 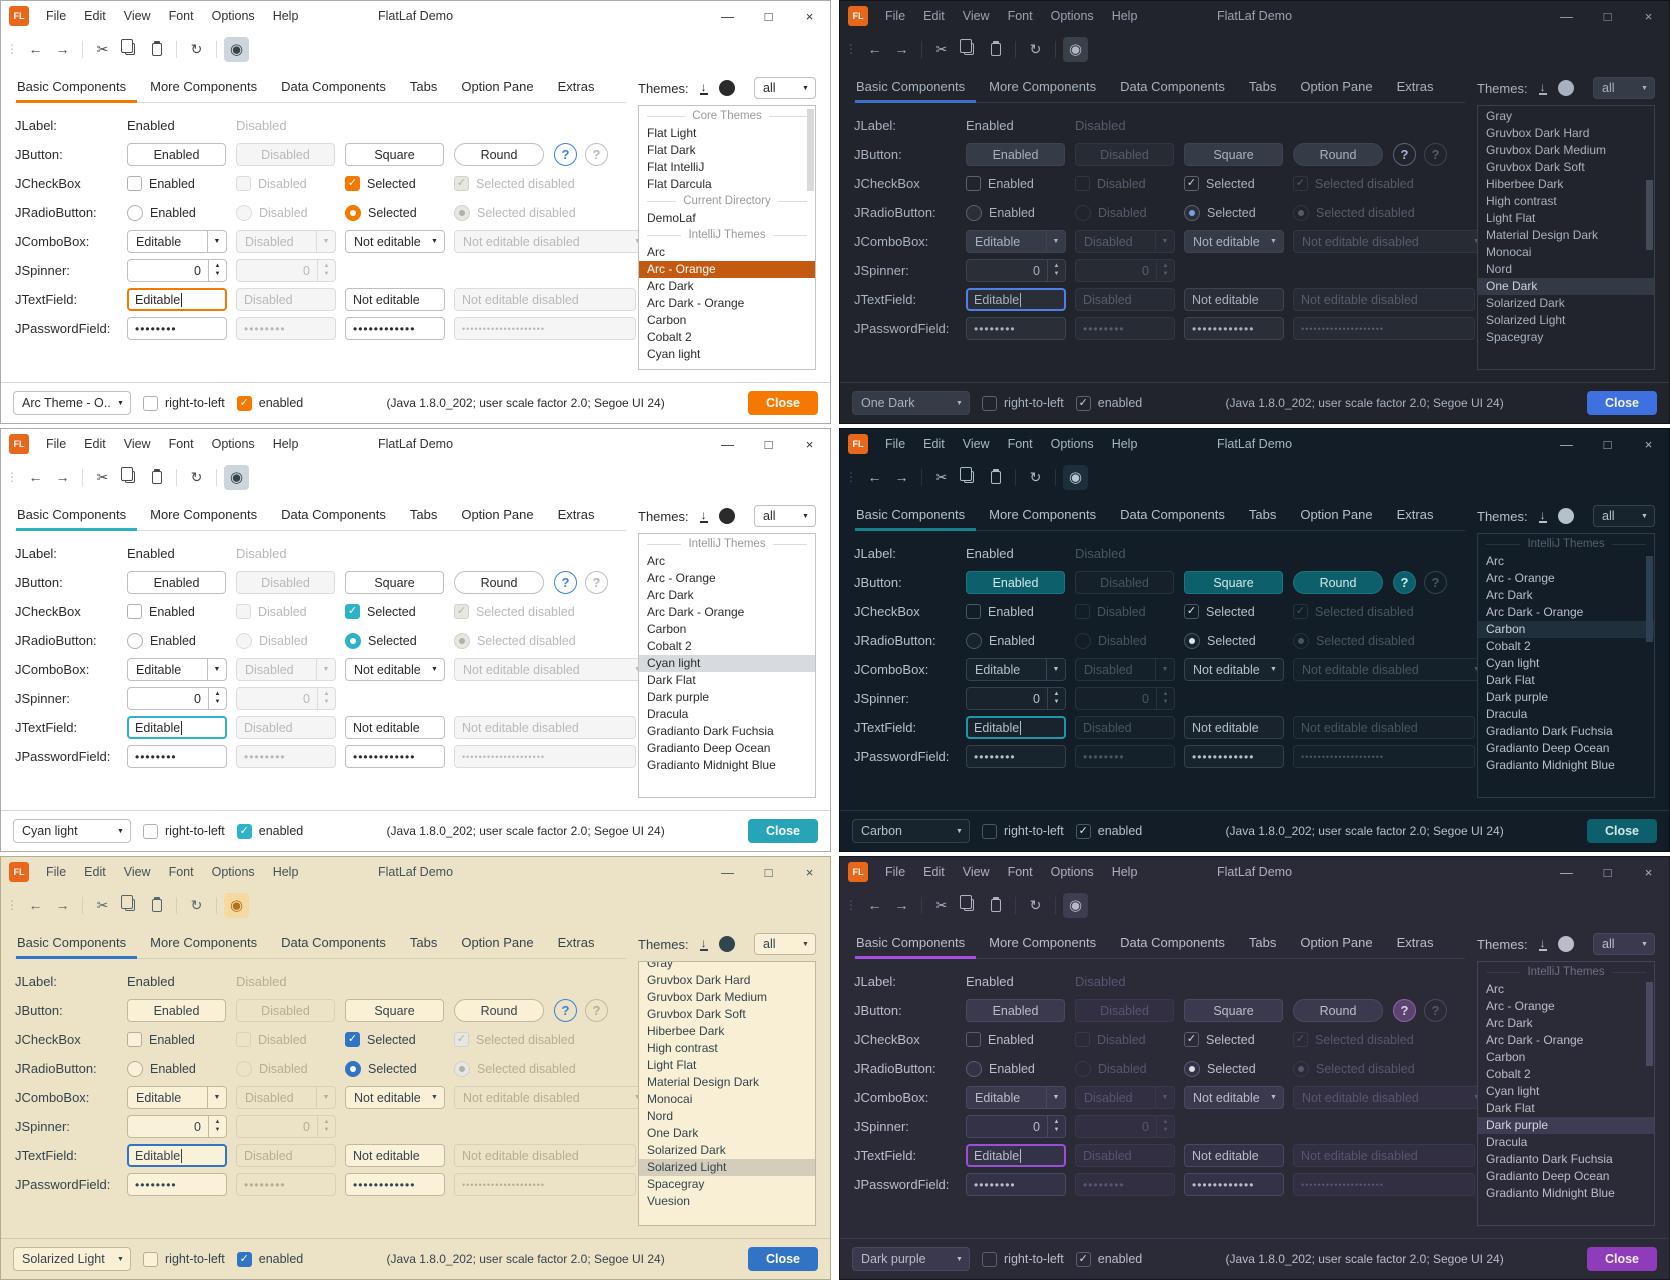 What do you see at coordinates (1521, 201) in the screenshot?
I see `theme-list-item: High contrast` at bounding box center [1521, 201].